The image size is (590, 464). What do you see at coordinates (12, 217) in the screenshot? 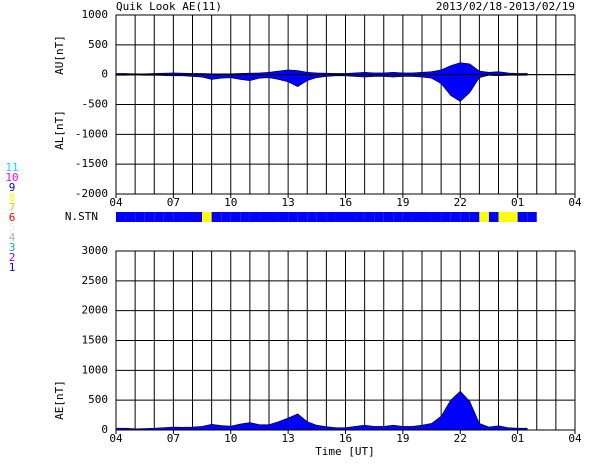
I see `station-legend-label: 6` at bounding box center [12, 217].